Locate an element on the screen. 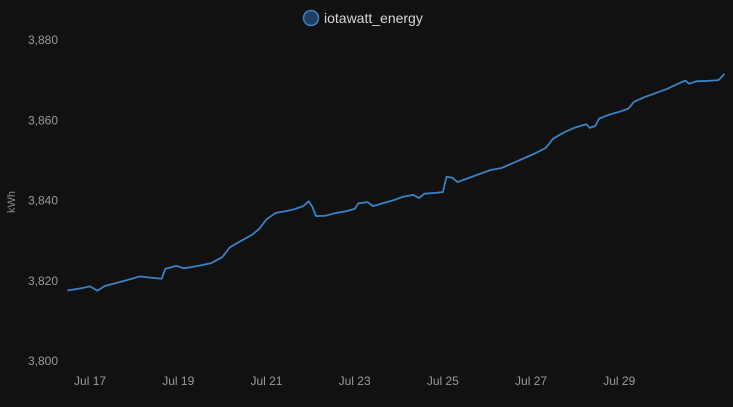 The width and height of the screenshot is (733, 407). x-tick-label: Jul 19 is located at coordinates (178, 381).